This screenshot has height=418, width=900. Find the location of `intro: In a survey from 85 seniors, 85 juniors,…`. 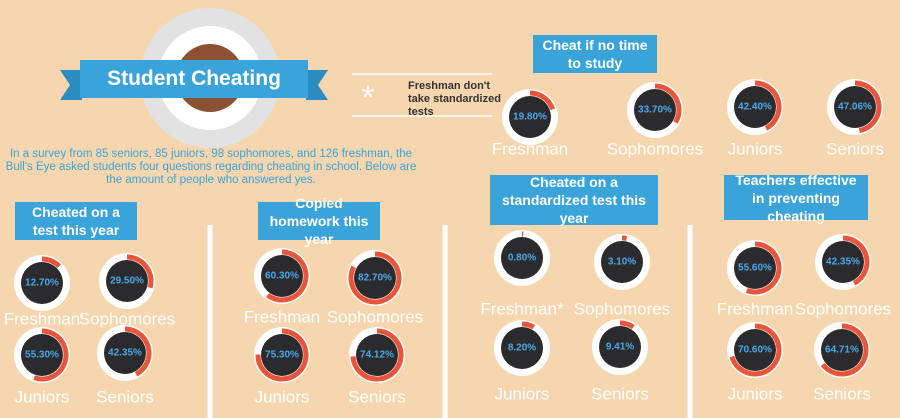

intro: In a survey from 85 seniors, 85 juniors,… is located at coordinates (211, 167).